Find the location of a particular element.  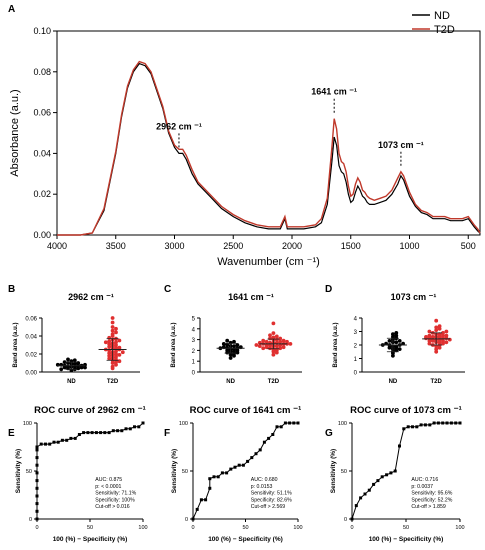

x-tick-label: 4000 is located at coordinates (57, 246).